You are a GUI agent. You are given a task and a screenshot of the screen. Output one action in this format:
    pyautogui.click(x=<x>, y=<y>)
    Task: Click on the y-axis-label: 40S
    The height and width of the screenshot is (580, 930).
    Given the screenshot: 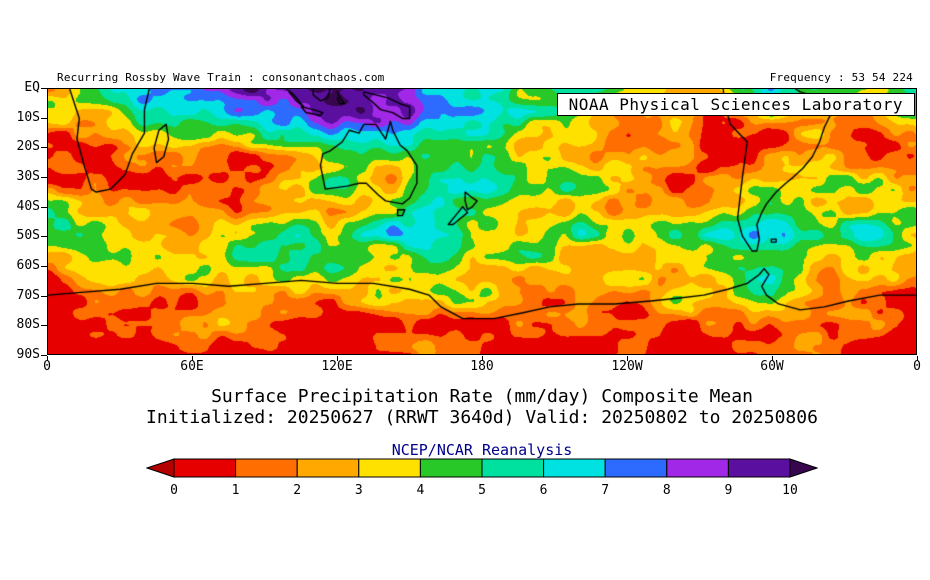 What is the action you would take?
    pyautogui.click(x=28, y=206)
    